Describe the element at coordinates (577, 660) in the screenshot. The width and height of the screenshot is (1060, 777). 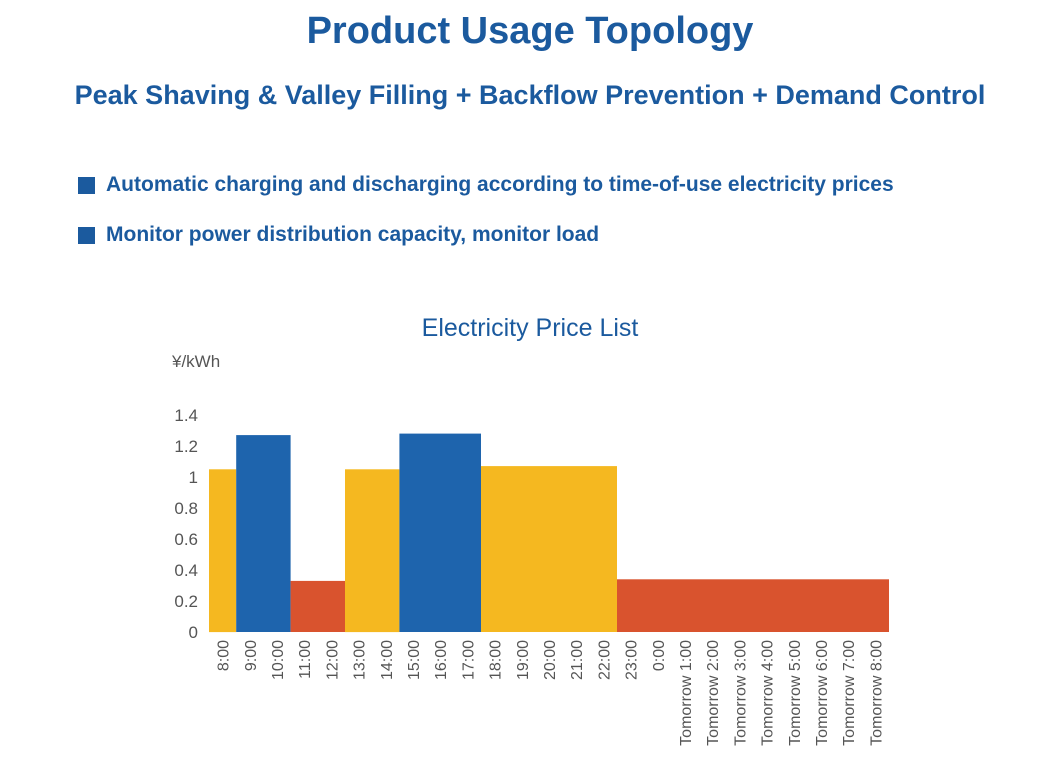
I see `x-tick-label: 21:00` at that location.